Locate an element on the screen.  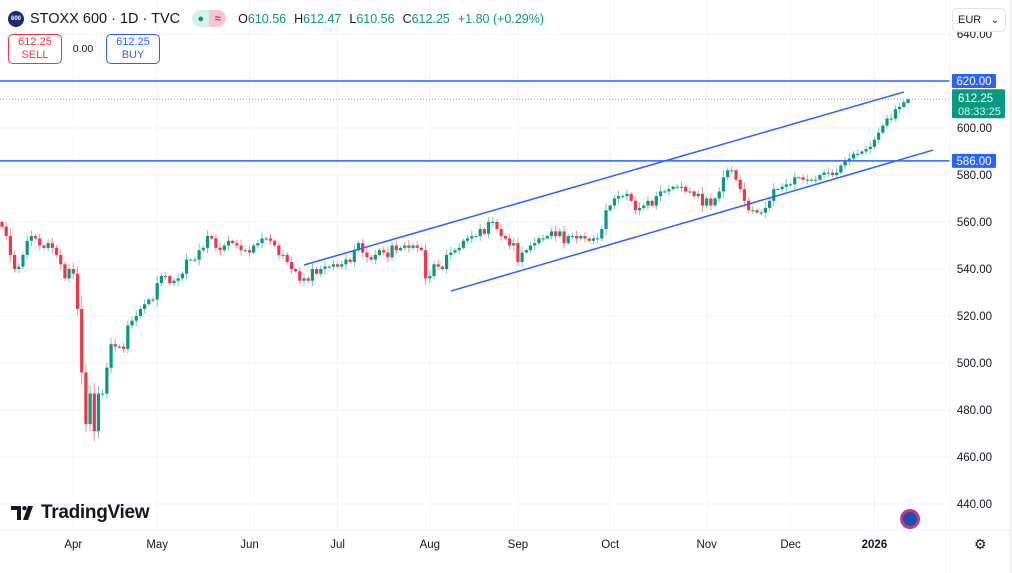
high-value: 612.47 is located at coordinates (322, 18).